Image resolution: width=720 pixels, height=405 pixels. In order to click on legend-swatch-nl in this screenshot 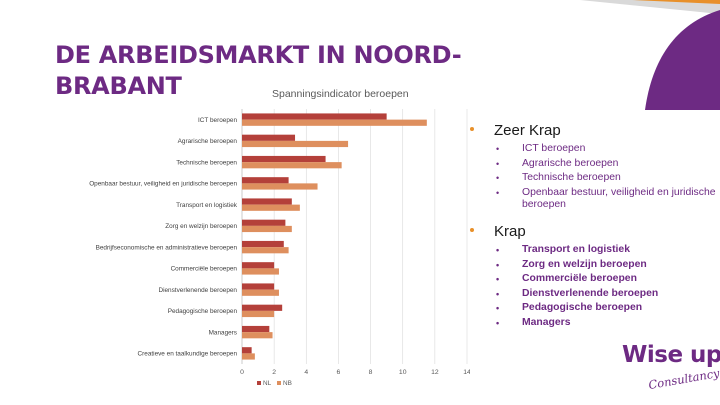, I will do `click(259, 383)`.